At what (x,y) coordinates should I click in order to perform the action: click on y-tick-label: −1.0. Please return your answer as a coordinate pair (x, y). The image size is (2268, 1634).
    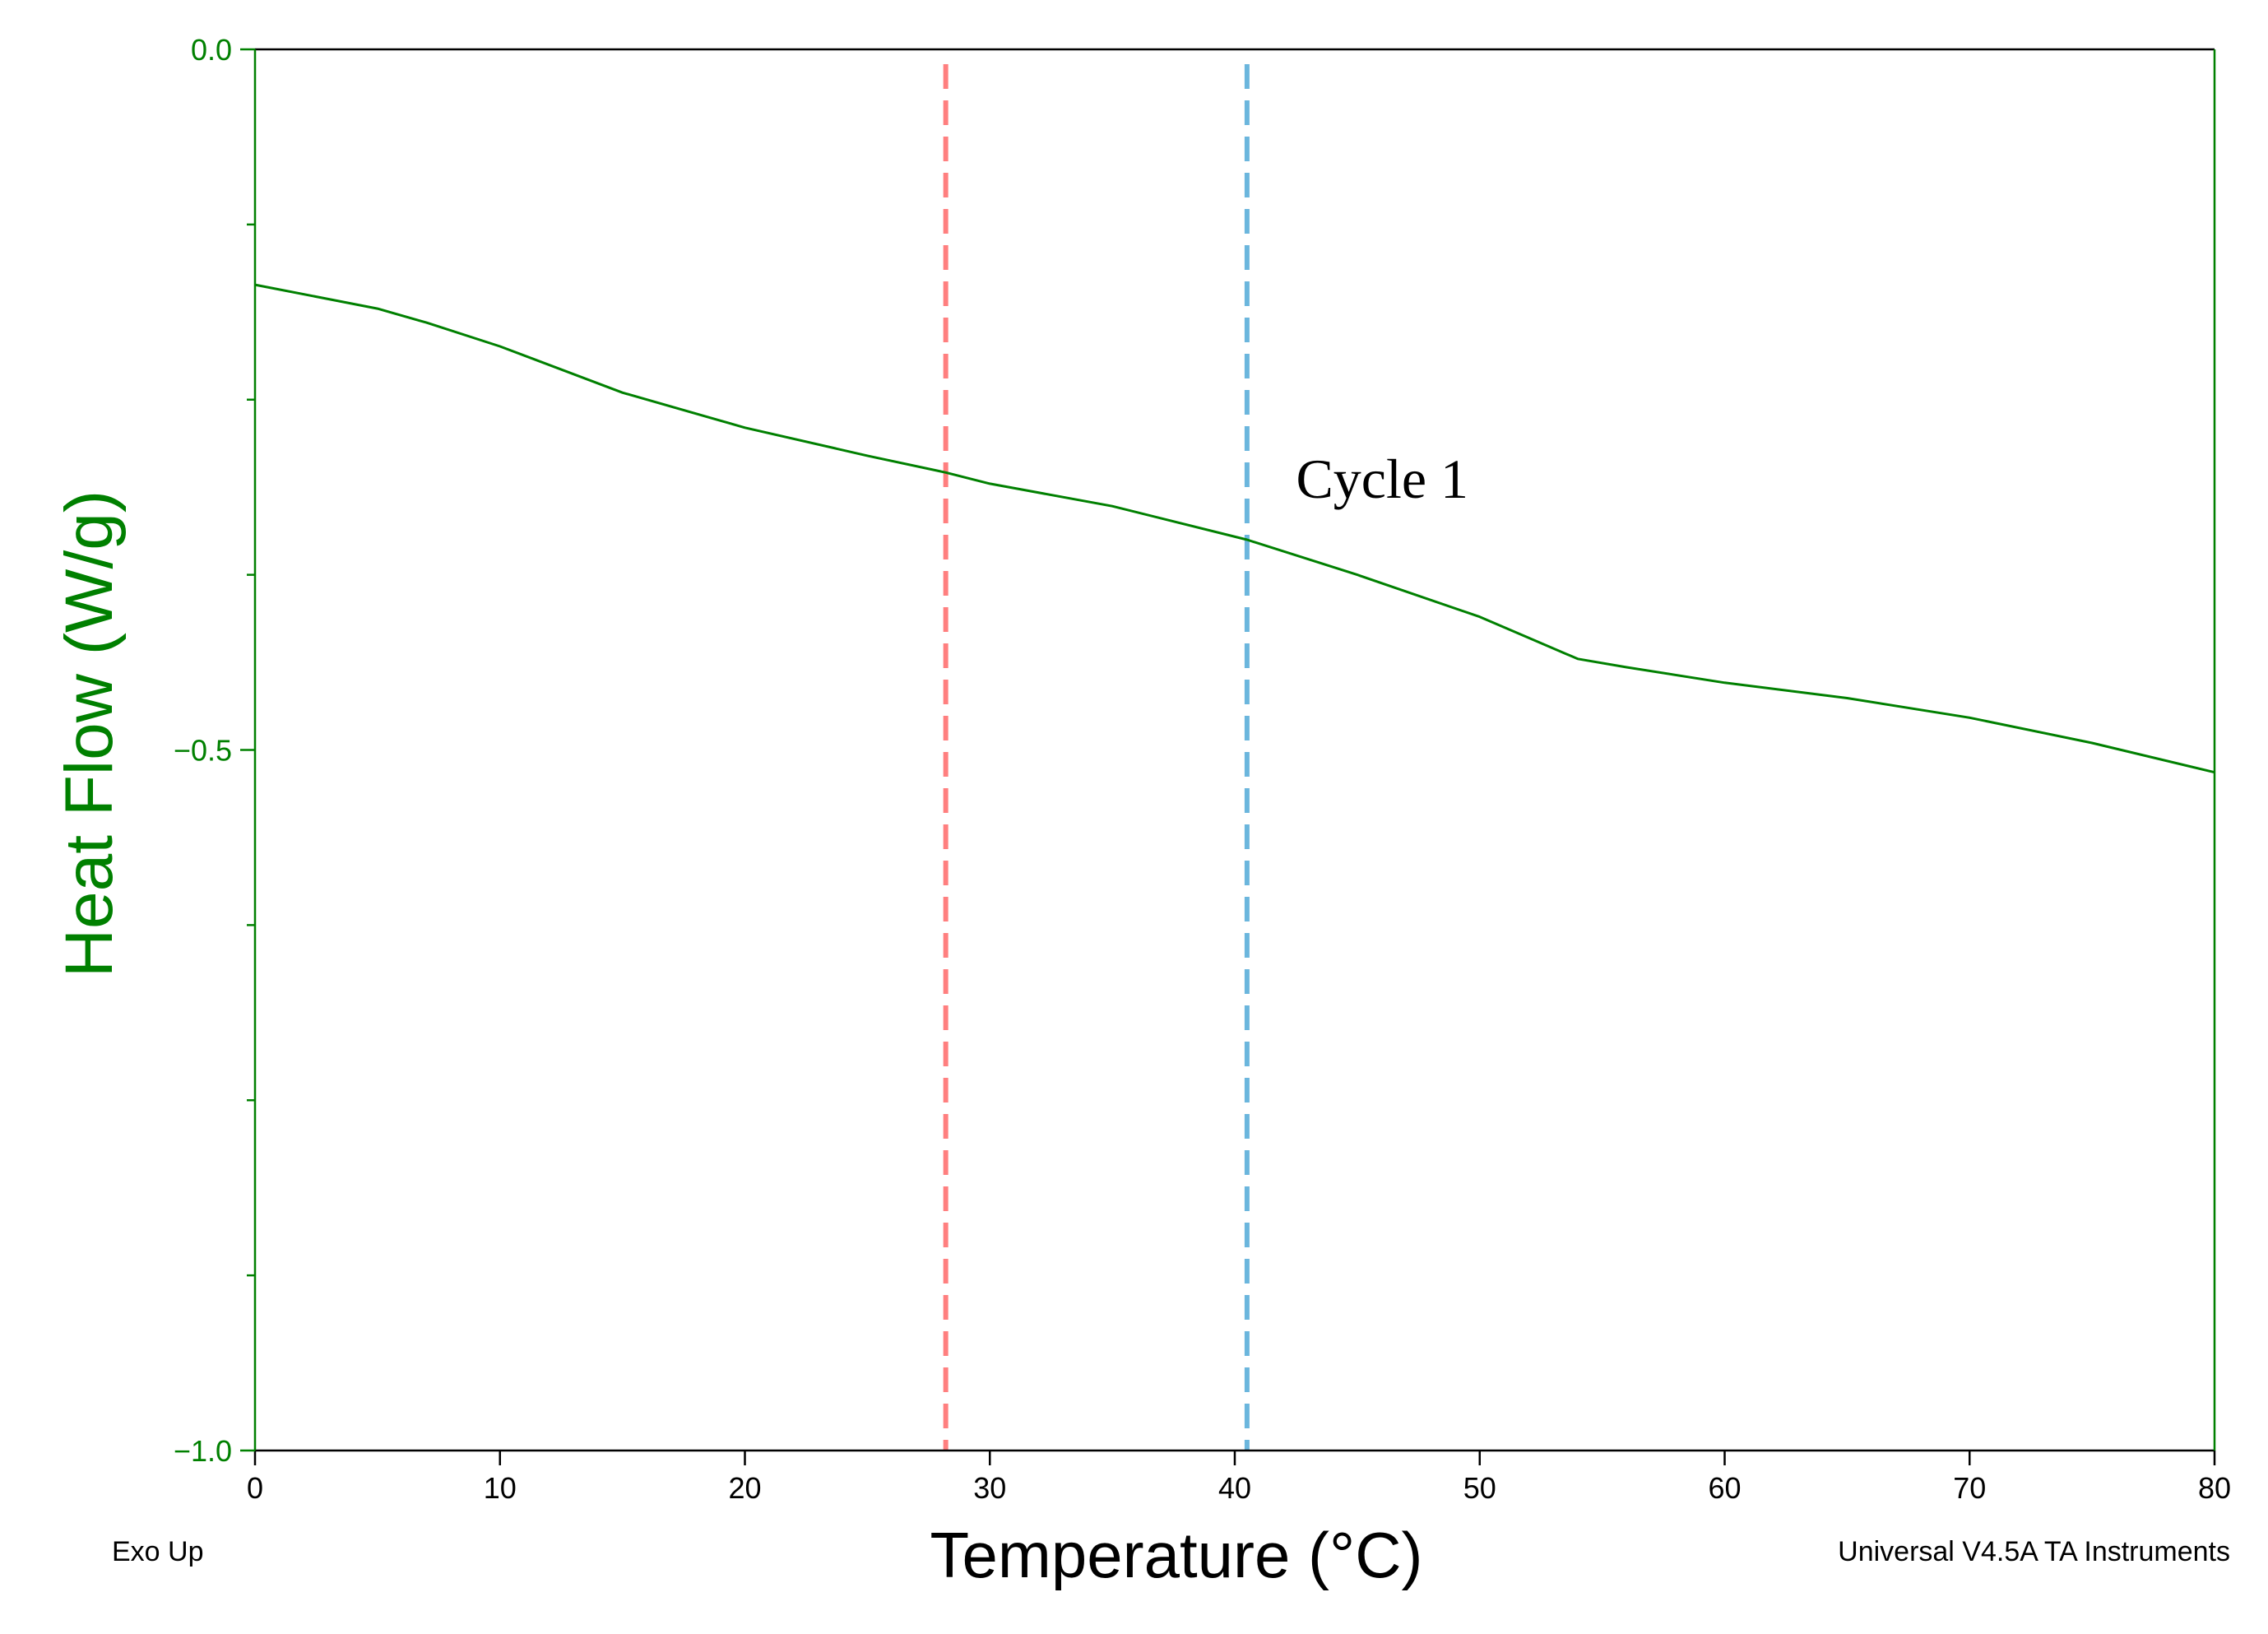
    Looking at the image, I should click on (203, 1451).